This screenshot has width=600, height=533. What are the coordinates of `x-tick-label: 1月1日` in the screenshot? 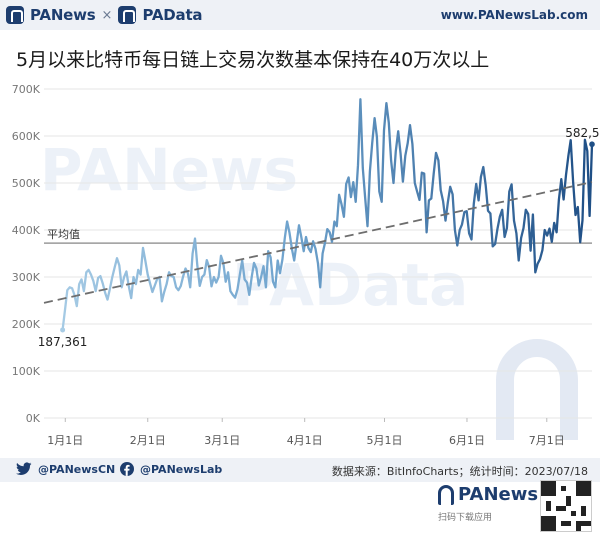 It's located at (65, 440).